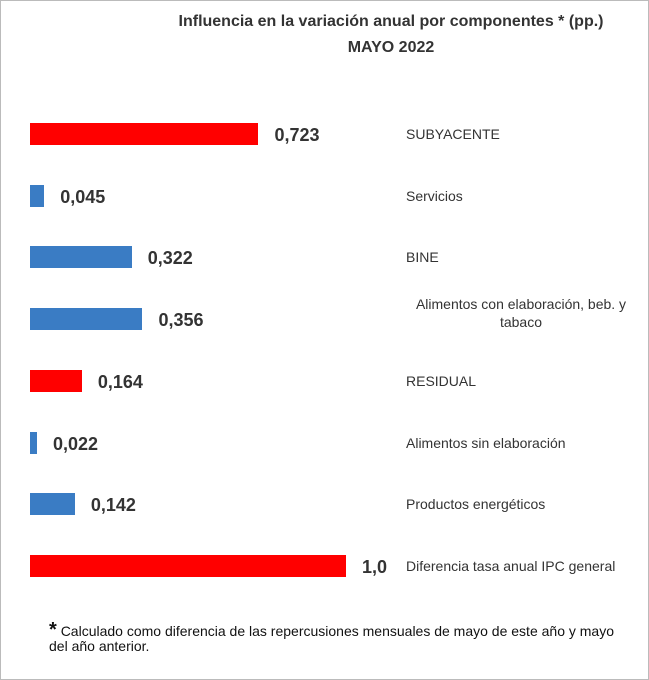 Image resolution: width=649 pixels, height=680 pixels. What do you see at coordinates (434, 195) in the screenshot?
I see `category-label: Servicios` at bounding box center [434, 195].